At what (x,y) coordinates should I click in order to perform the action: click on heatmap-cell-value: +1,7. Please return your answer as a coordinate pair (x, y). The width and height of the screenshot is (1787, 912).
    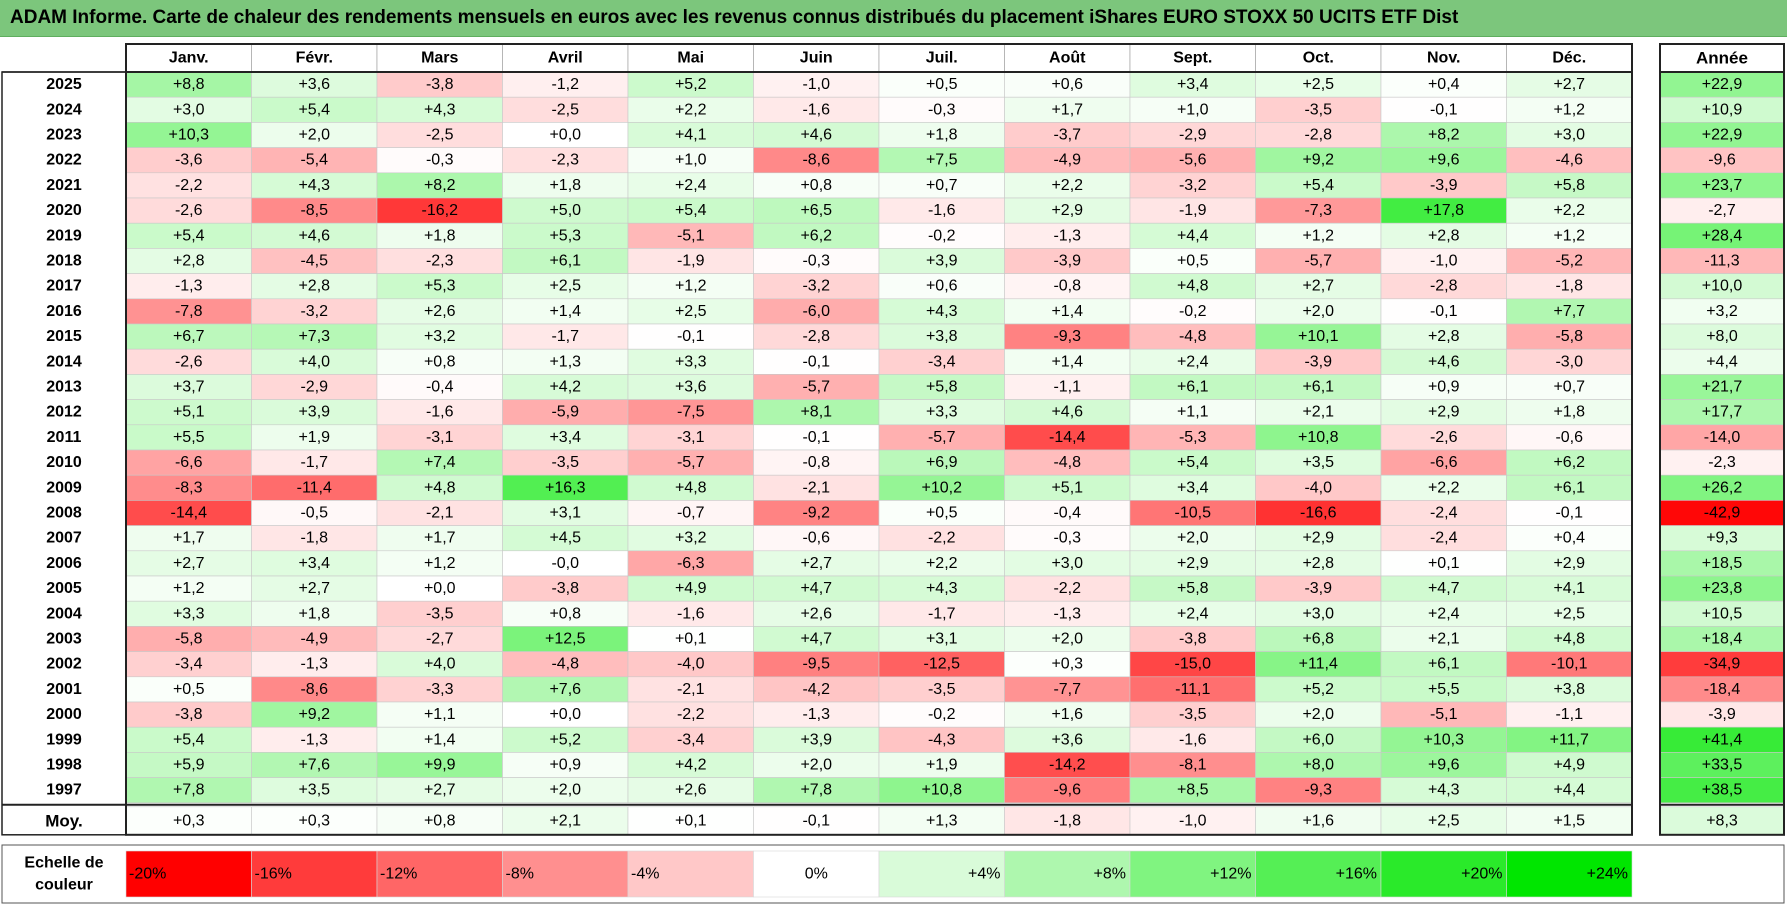
    Looking at the image, I should click on (189, 538).